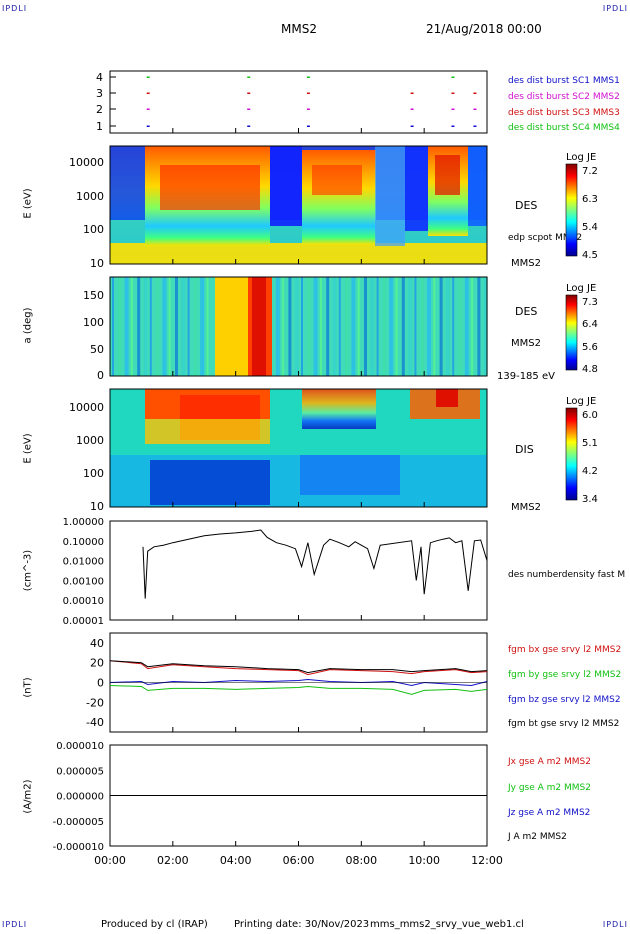 Image resolution: width=630 pixels, height=934 pixels. Describe the element at coordinates (549, 788) in the screenshot. I see `legend-jy: Jy gse A m2 MMS2` at that location.